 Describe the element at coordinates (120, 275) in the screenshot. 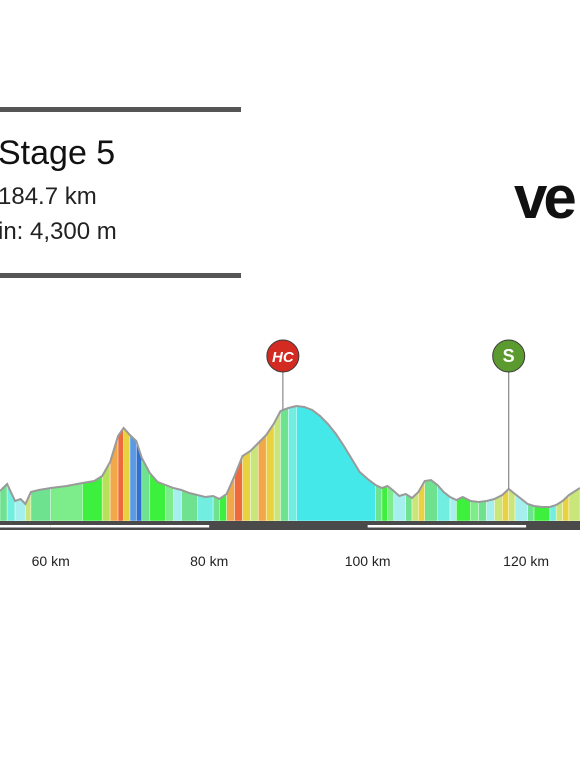

I see `header-bottom-rule` at that location.